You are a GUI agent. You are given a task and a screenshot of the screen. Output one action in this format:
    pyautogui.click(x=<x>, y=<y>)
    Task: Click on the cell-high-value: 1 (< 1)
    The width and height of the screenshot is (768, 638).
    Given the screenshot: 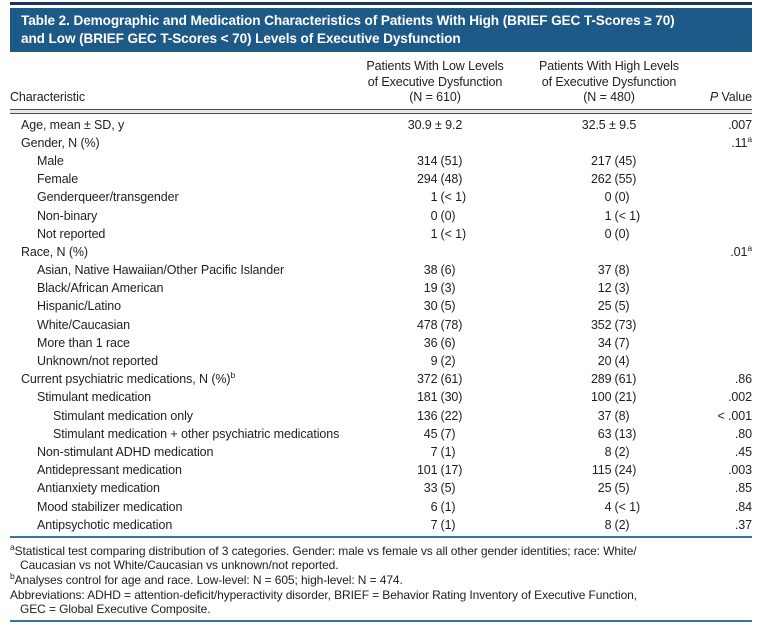 What is the action you would take?
    pyautogui.click(x=609, y=216)
    